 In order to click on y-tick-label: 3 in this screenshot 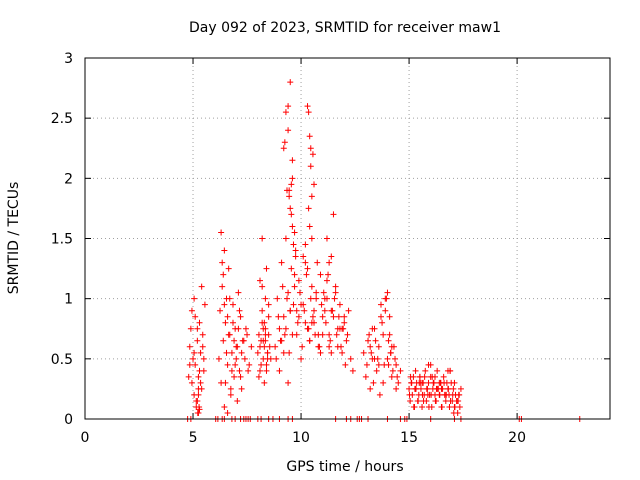, I will do `click(68, 59)`.